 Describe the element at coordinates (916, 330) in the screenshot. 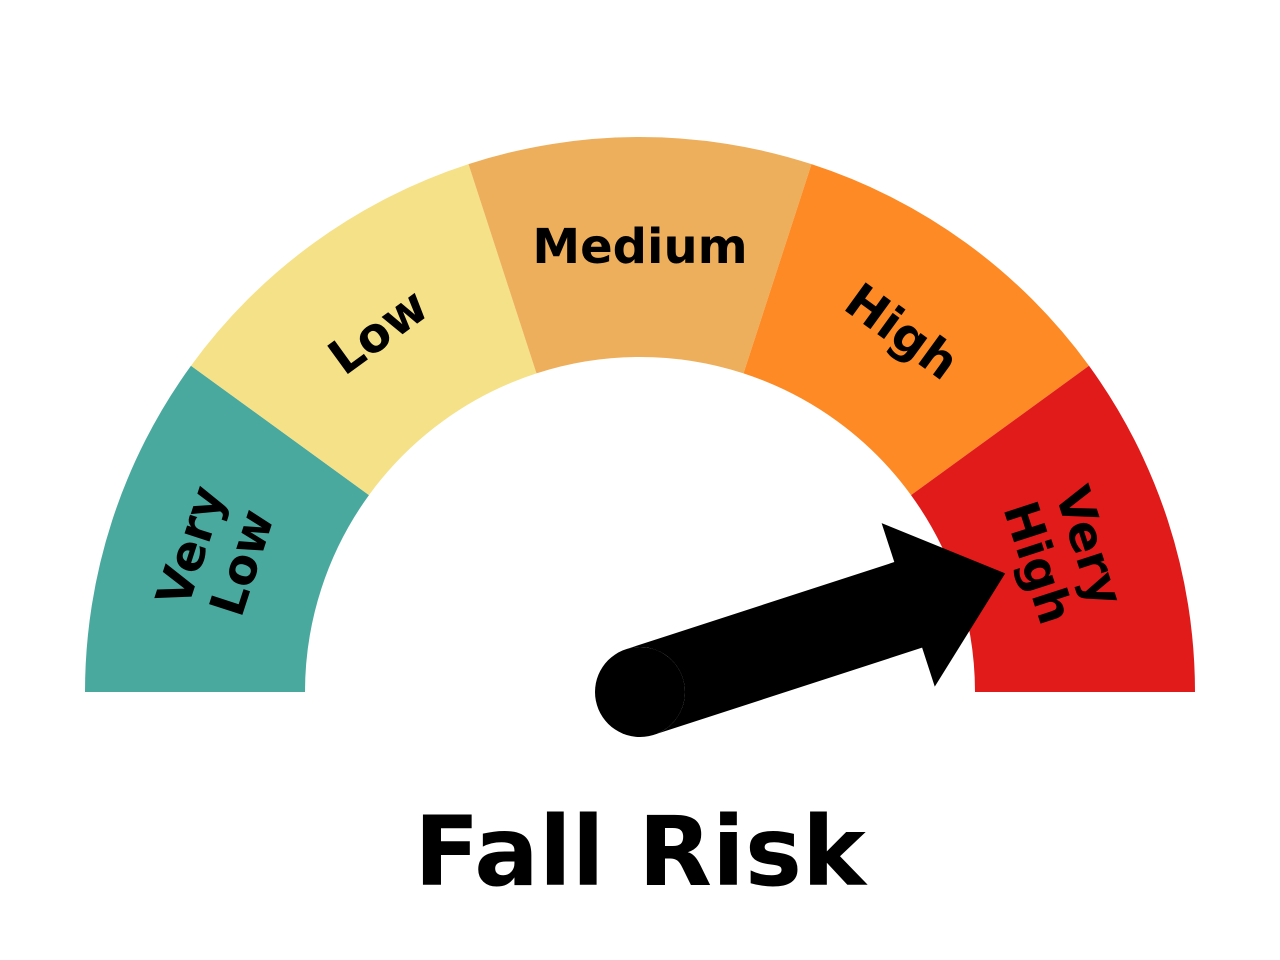

I see `gauge-segment-high` at that location.